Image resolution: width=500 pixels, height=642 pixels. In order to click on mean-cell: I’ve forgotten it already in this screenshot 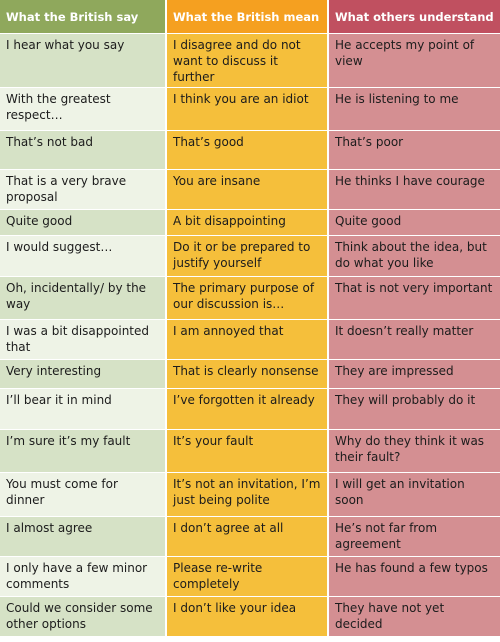, I will do `click(247, 409)`.